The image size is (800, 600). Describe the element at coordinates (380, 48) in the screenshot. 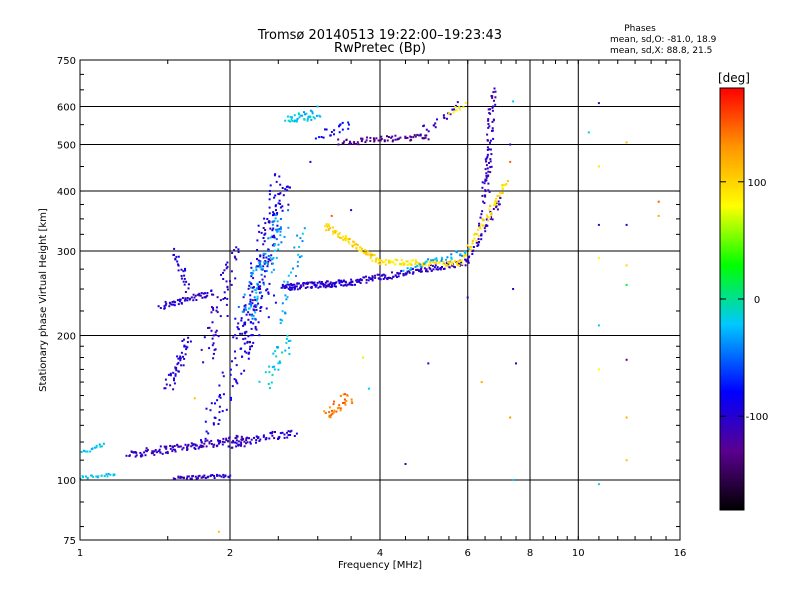

I see `chart-subtitle: RwPretec (Bp)` at that location.